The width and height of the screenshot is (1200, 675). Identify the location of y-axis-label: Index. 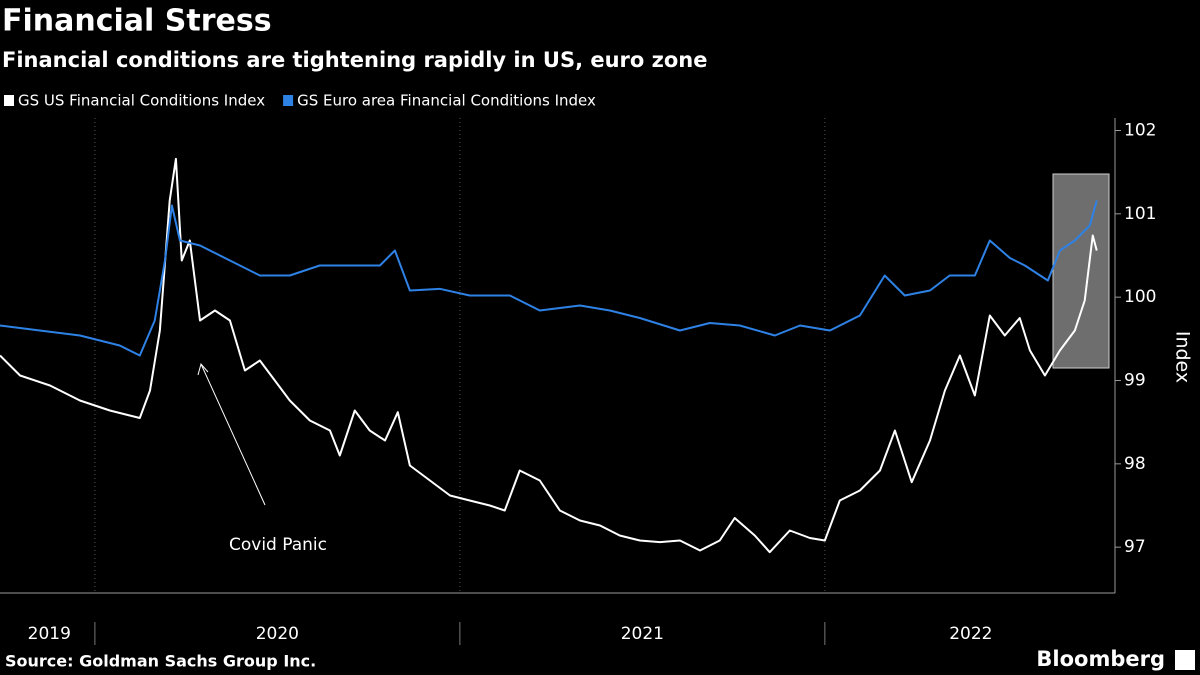
(1183, 357).